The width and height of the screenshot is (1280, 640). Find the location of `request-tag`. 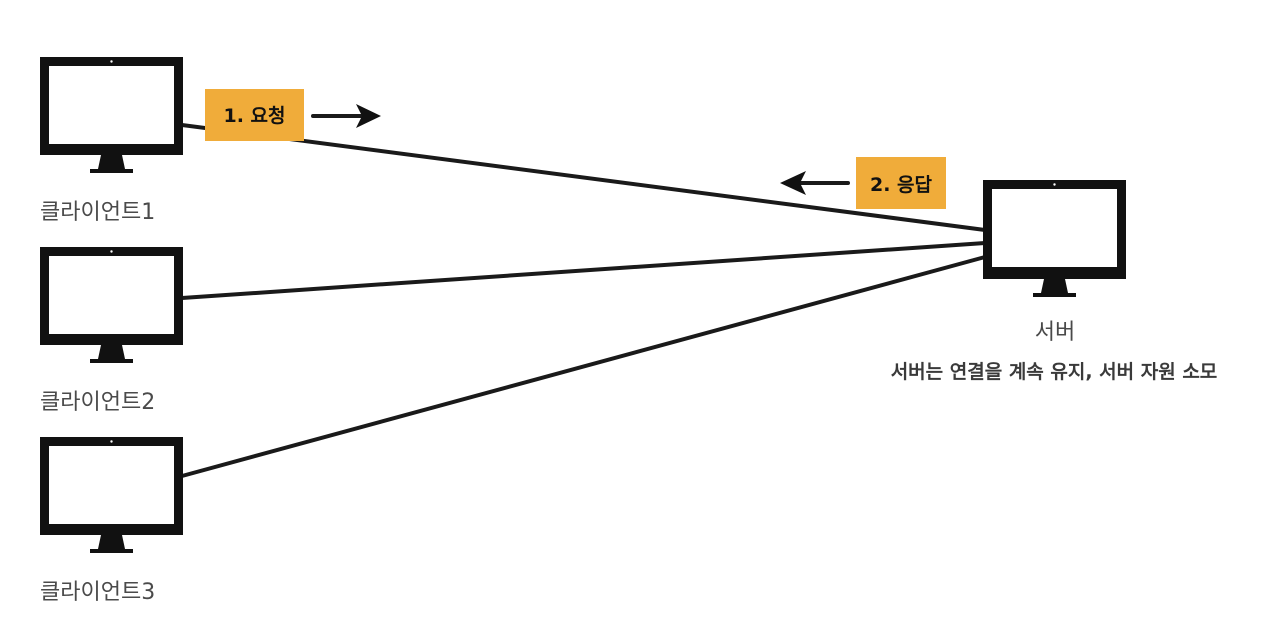

request-tag is located at coordinates (254, 115).